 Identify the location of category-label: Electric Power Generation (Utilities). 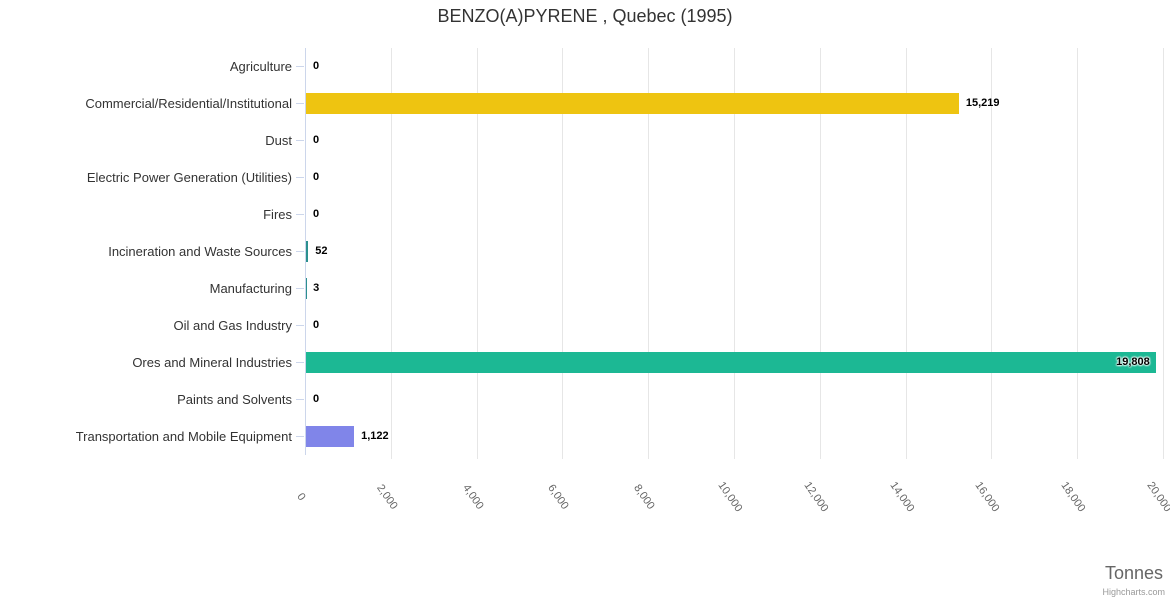
(189, 177).